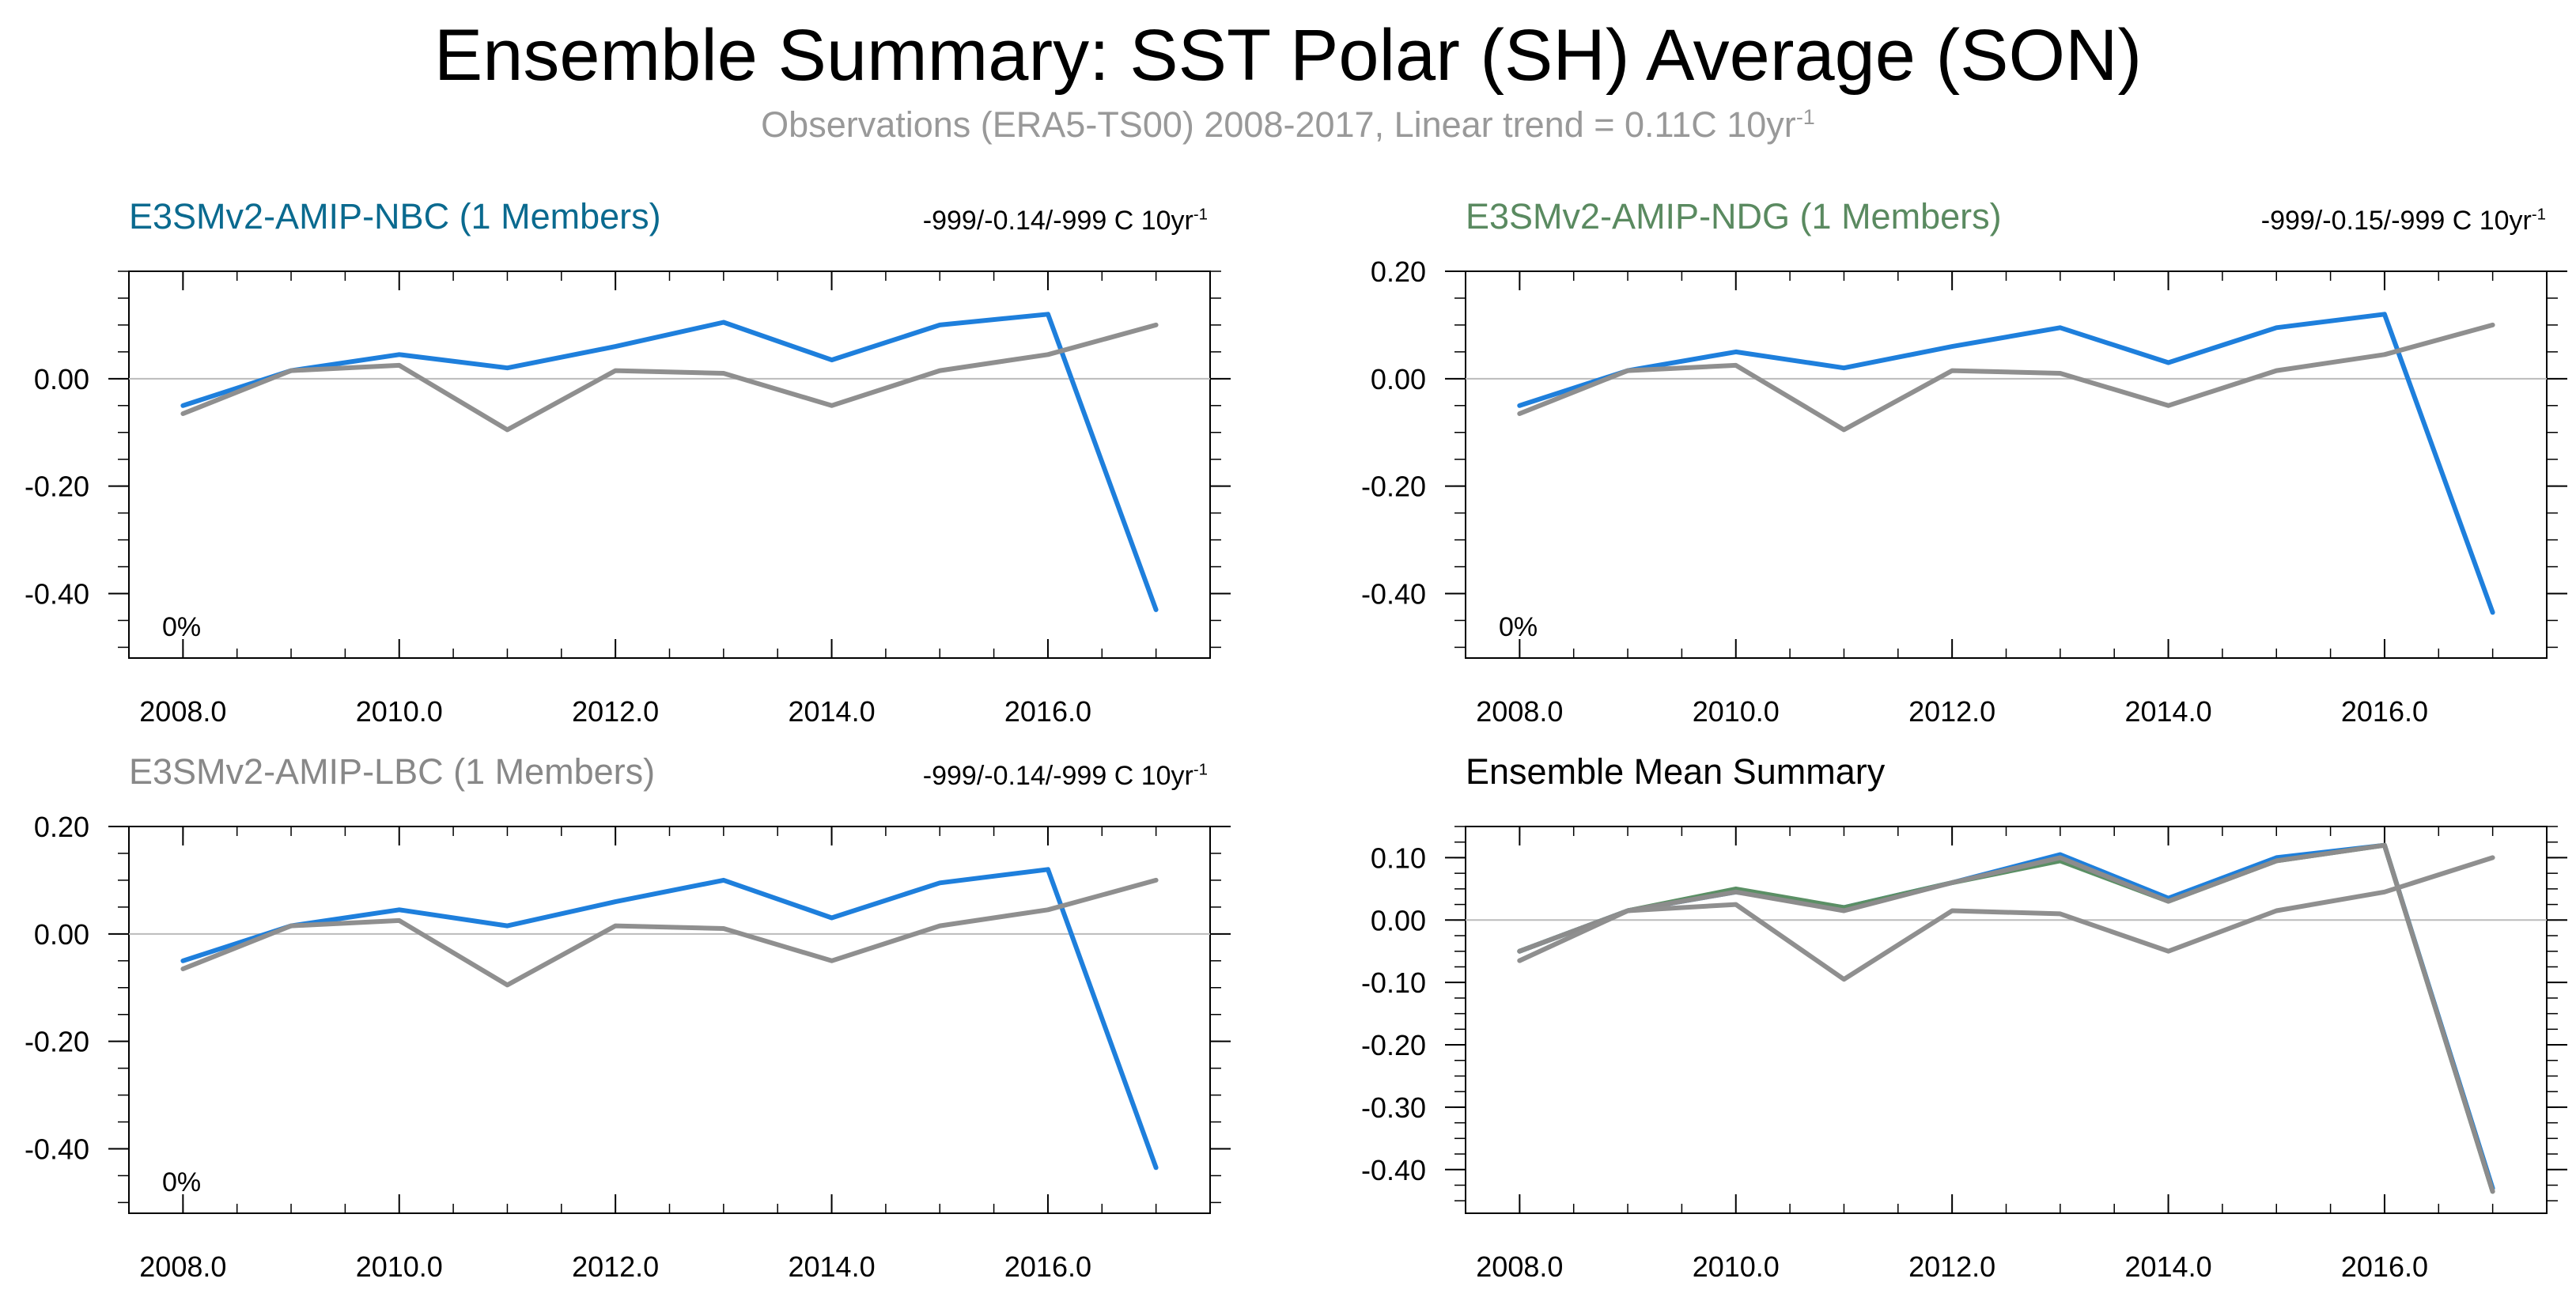 The image size is (2576, 1305). I want to click on y-tick-label: -0.30, so click(1393, 1107).